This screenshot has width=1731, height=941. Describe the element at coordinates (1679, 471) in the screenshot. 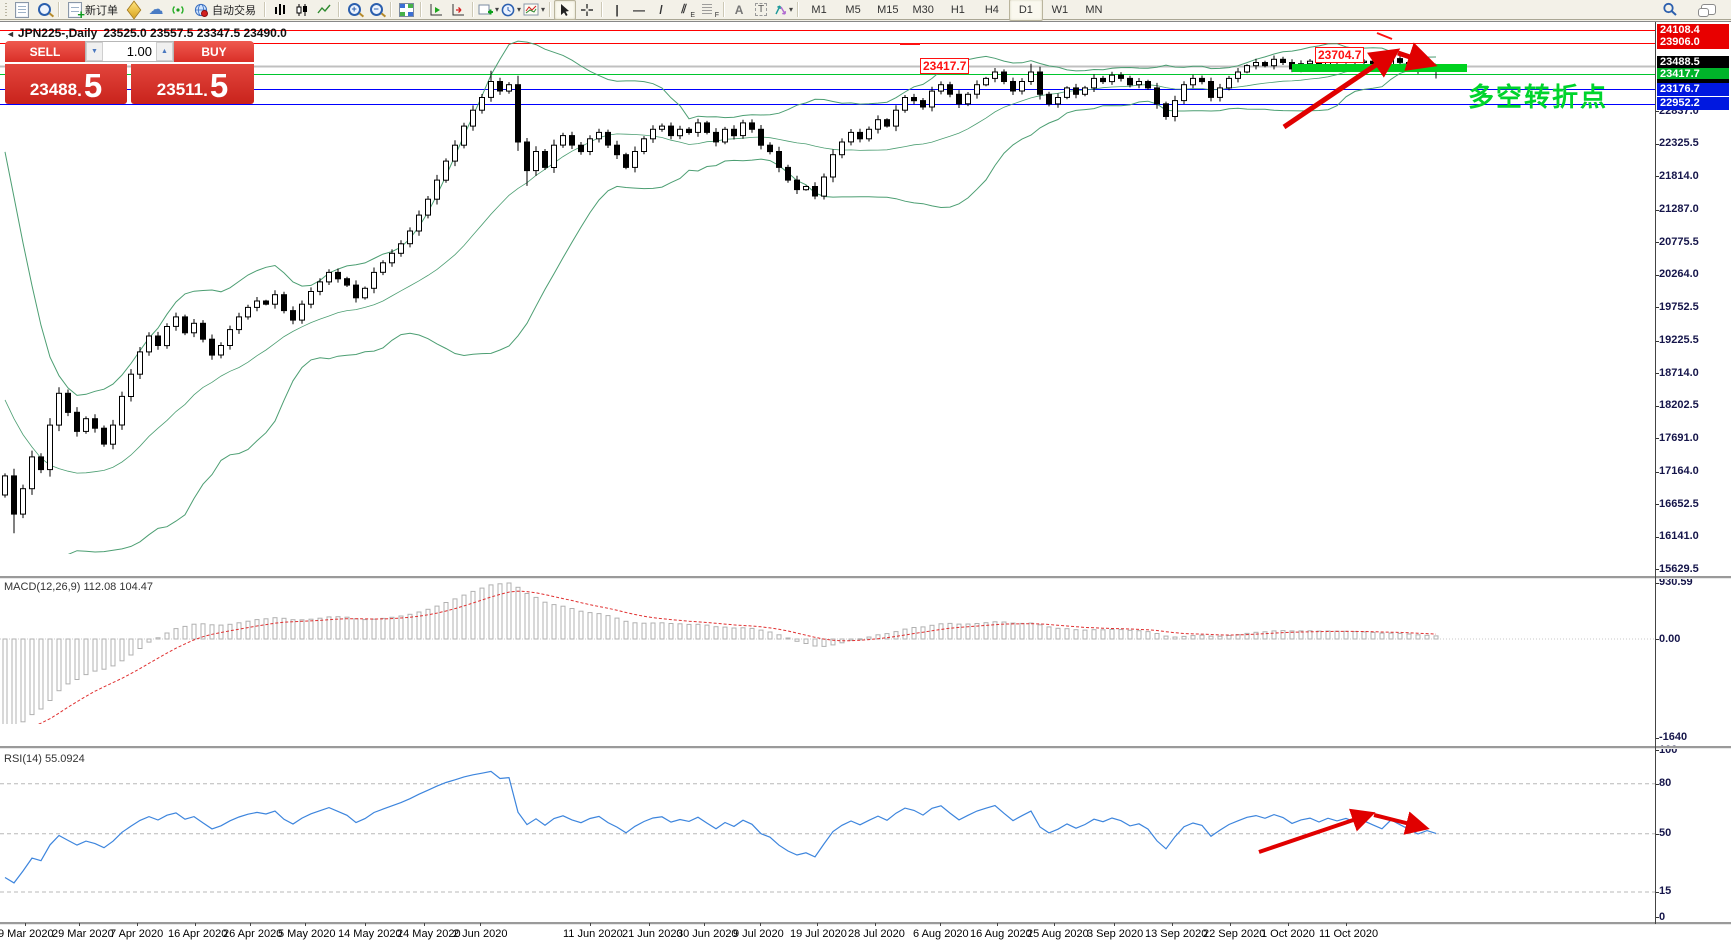

I see `axis-tick-label: 17164.0` at that location.